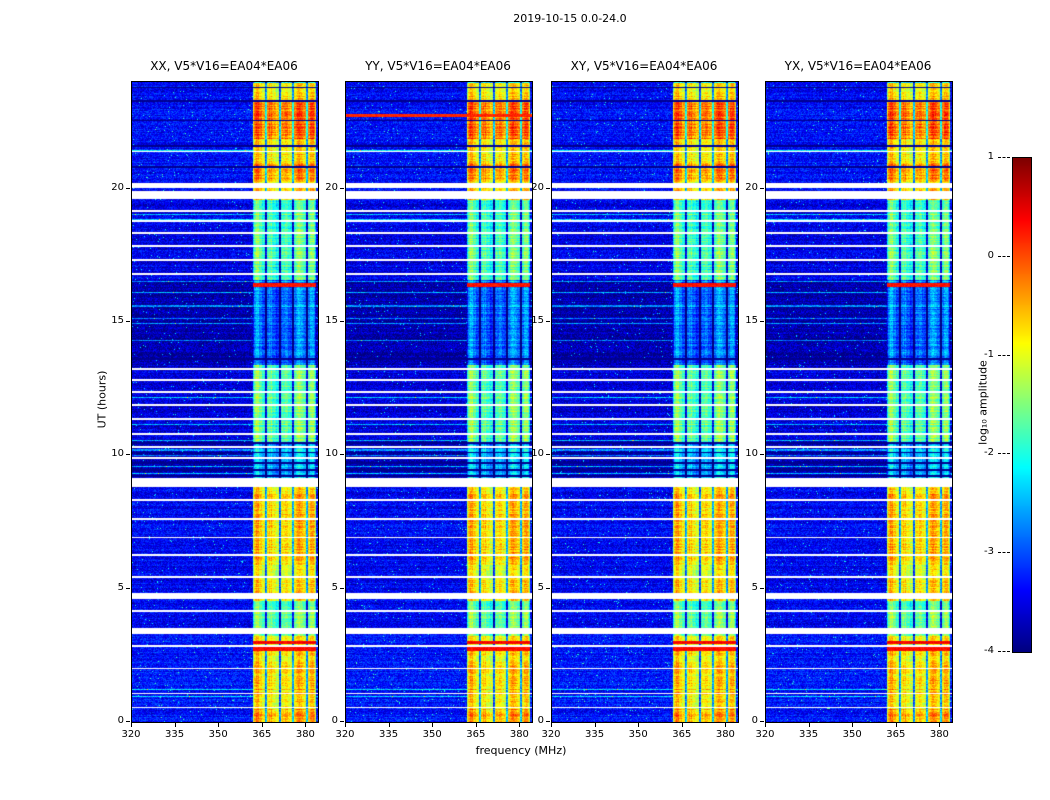 The width and height of the screenshot is (1050, 800). What do you see at coordinates (990, 156) in the screenshot?
I see `colorbar-tick-label: 1` at bounding box center [990, 156].